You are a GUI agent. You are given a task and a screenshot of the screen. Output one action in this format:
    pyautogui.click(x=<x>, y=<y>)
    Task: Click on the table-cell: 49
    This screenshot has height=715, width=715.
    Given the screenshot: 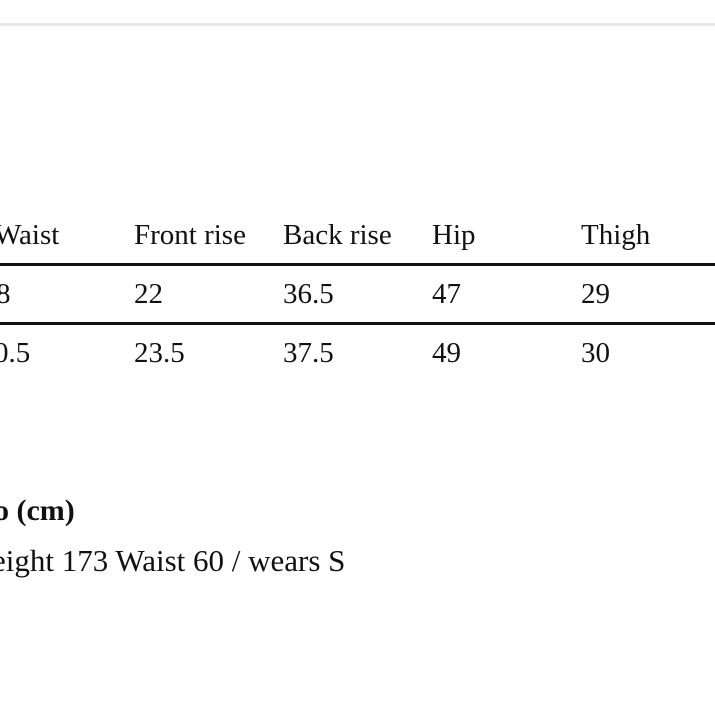 What is the action you would take?
    pyautogui.click(x=446, y=353)
    